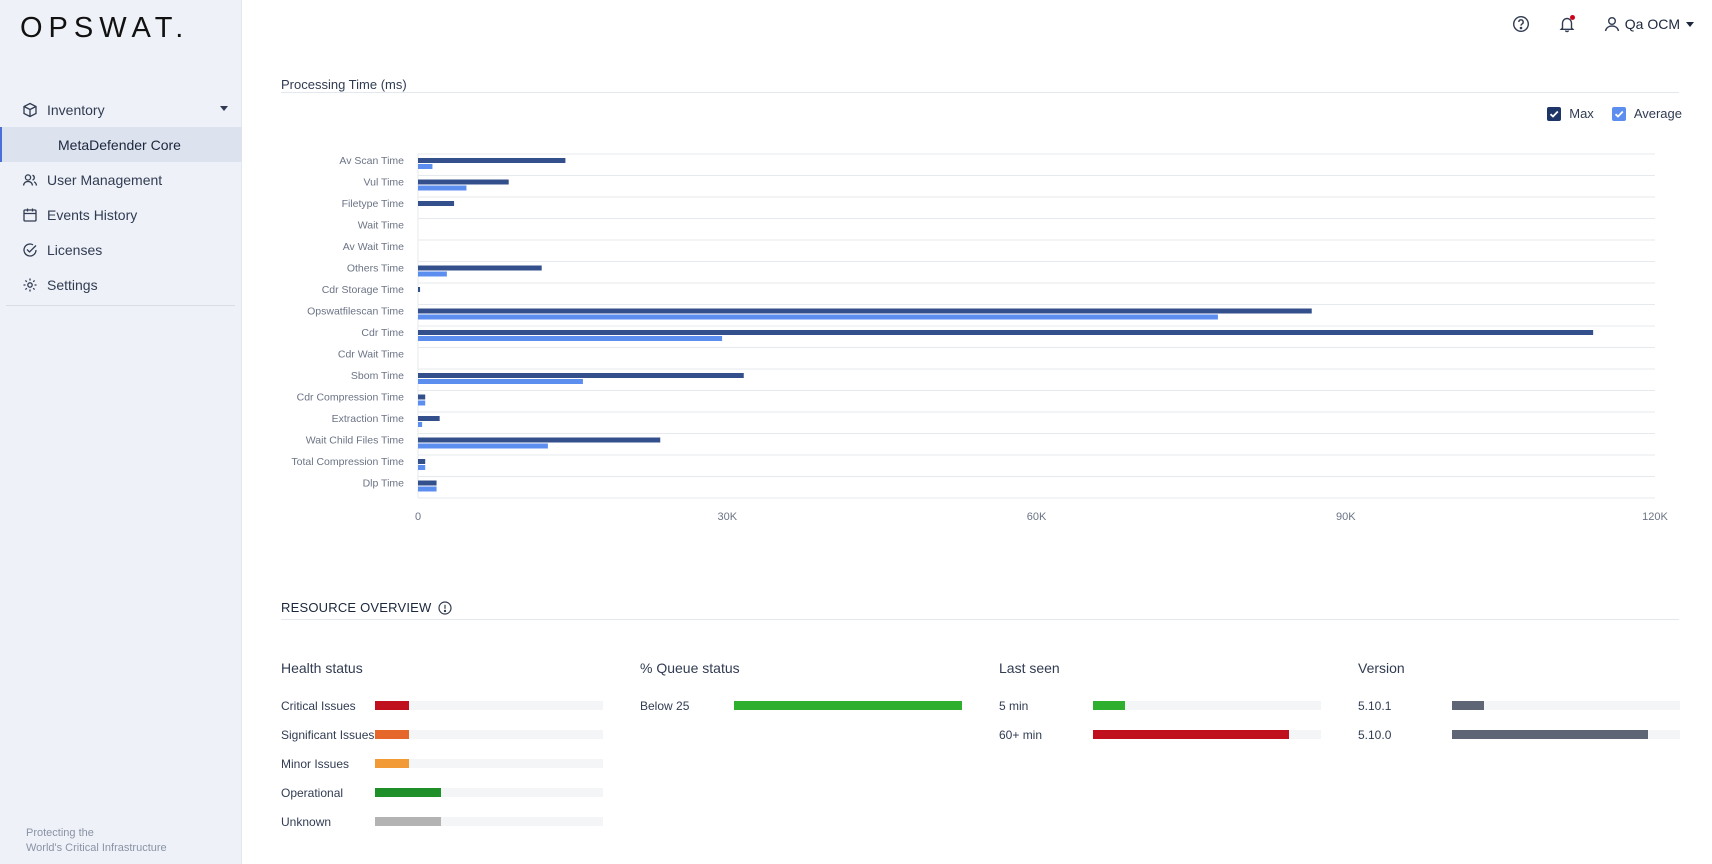  What do you see at coordinates (1652, 24) in the screenshot?
I see `user-name: Qa OCM` at bounding box center [1652, 24].